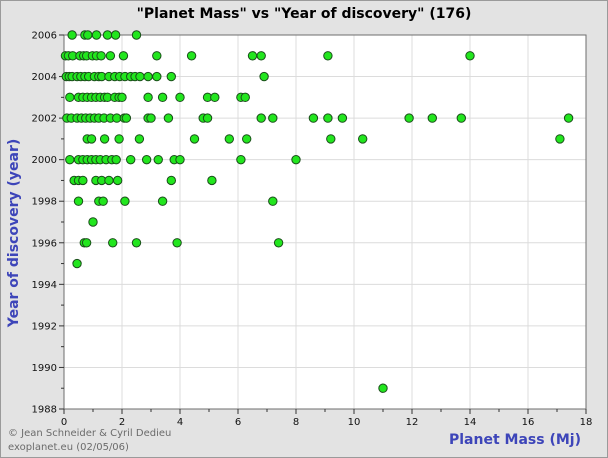 This screenshot has width=608, height=458. Describe the element at coordinates (44, 243) in the screenshot. I see `y-tick-label: 1996` at that location.